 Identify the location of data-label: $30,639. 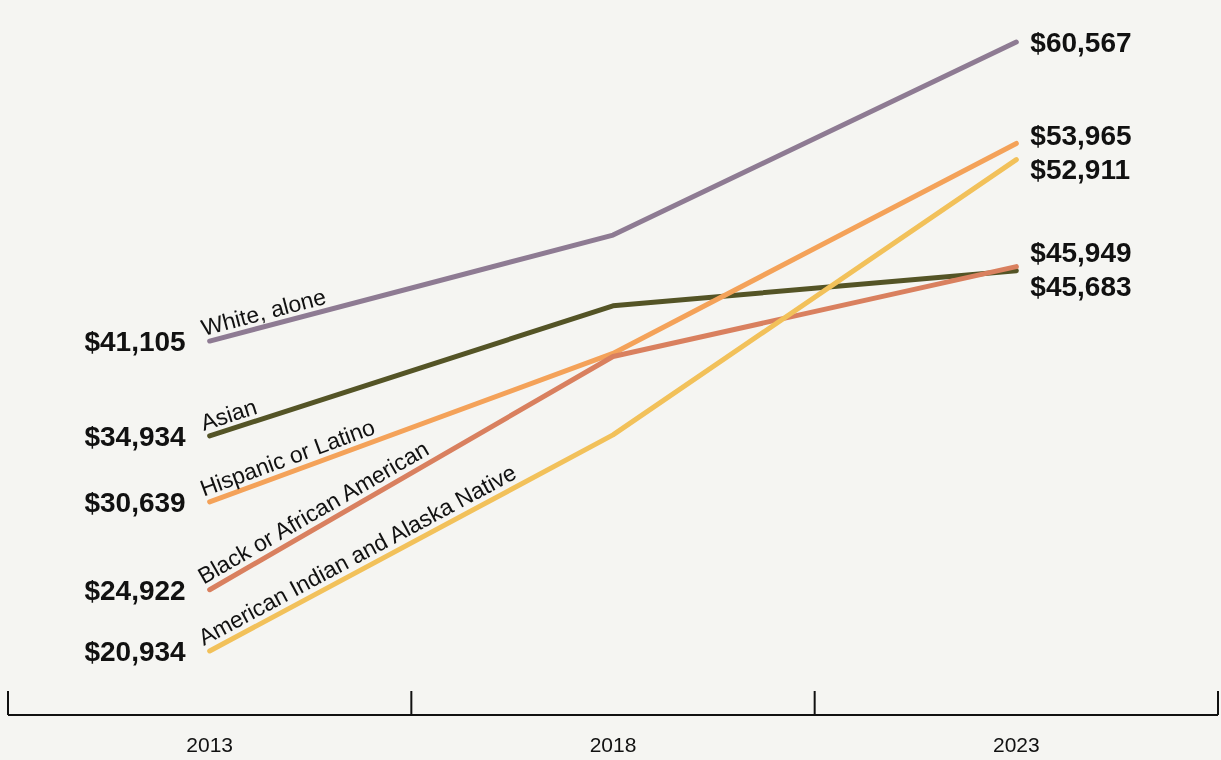
(135, 502).